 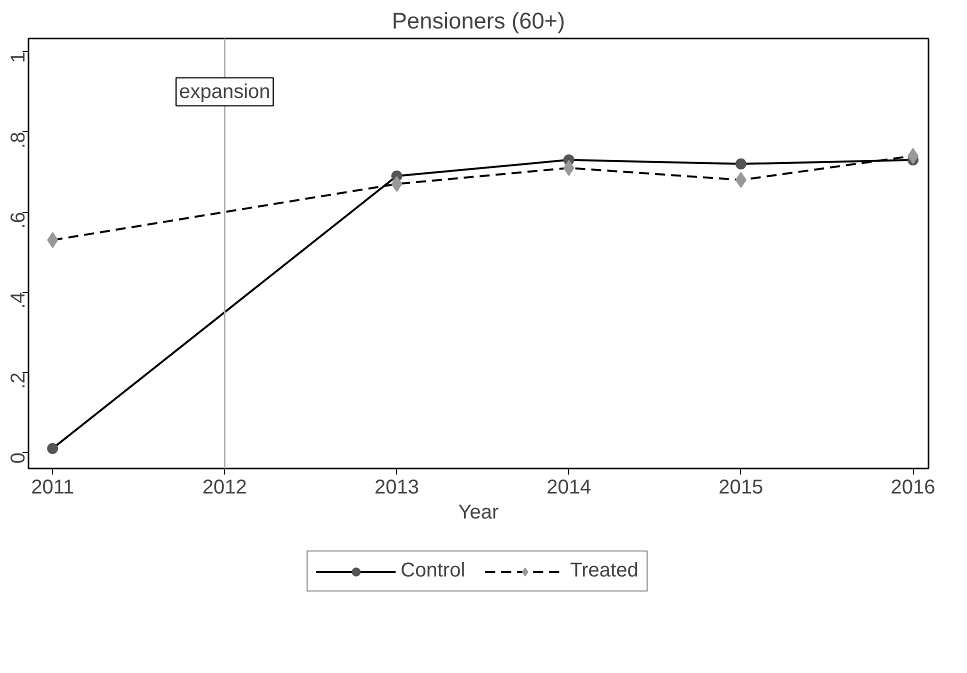 I want to click on x-tick-label: 2016, so click(x=913, y=487).